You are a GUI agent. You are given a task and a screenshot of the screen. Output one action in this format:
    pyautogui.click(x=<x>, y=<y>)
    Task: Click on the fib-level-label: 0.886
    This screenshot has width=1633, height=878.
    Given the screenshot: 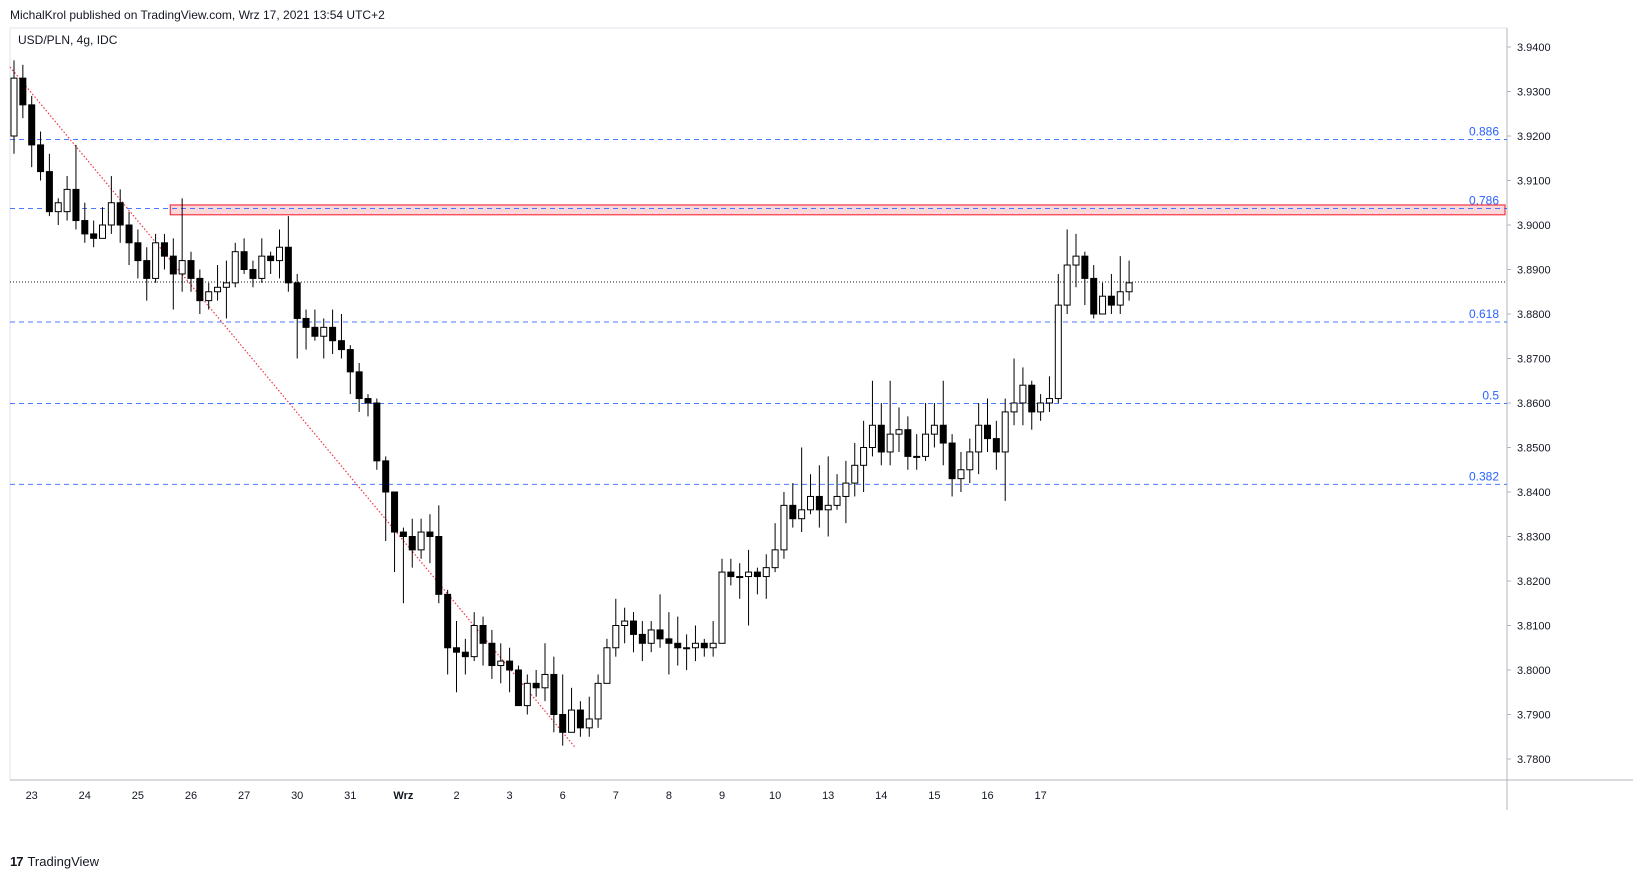 What is the action you would take?
    pyautogui.click(x=1484, y=132)
    